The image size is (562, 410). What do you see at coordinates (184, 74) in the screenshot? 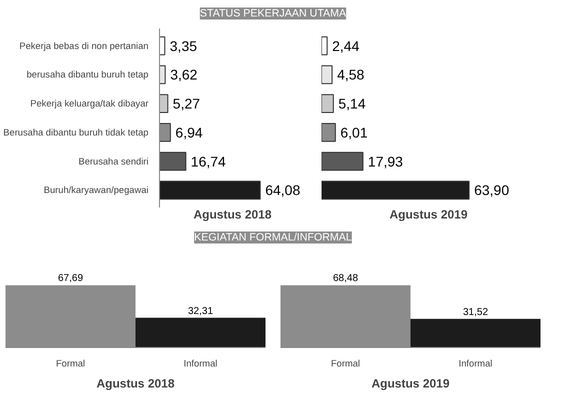
I see `data-label: 3,62` at bounding box center [184, 74].